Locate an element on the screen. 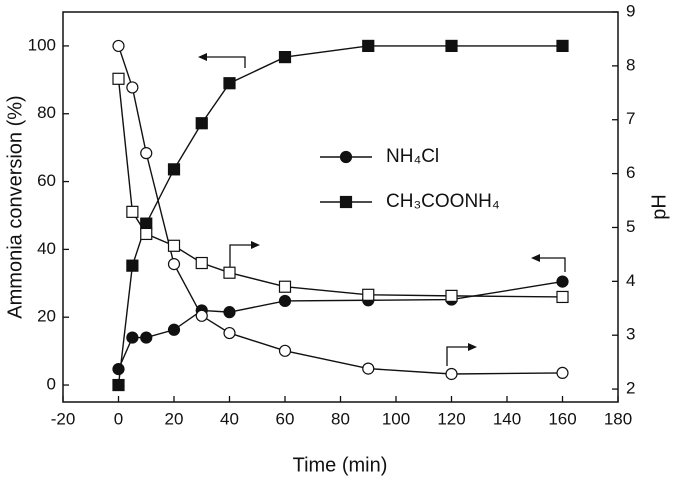 The image size is (675, 484). y2-tick-label: 7 is located at coordinates (630, 118).